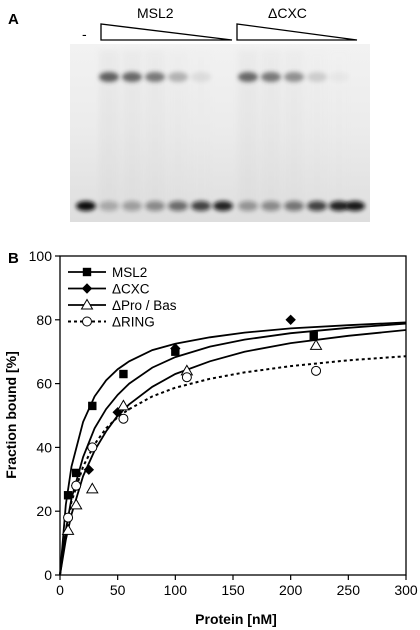 The height and width of the screenshot is (630, 420). What do you see at coordinates (133, 322) in the screenshot?
I see `legend-label: ΔRING` at bounding box center [133, 322].